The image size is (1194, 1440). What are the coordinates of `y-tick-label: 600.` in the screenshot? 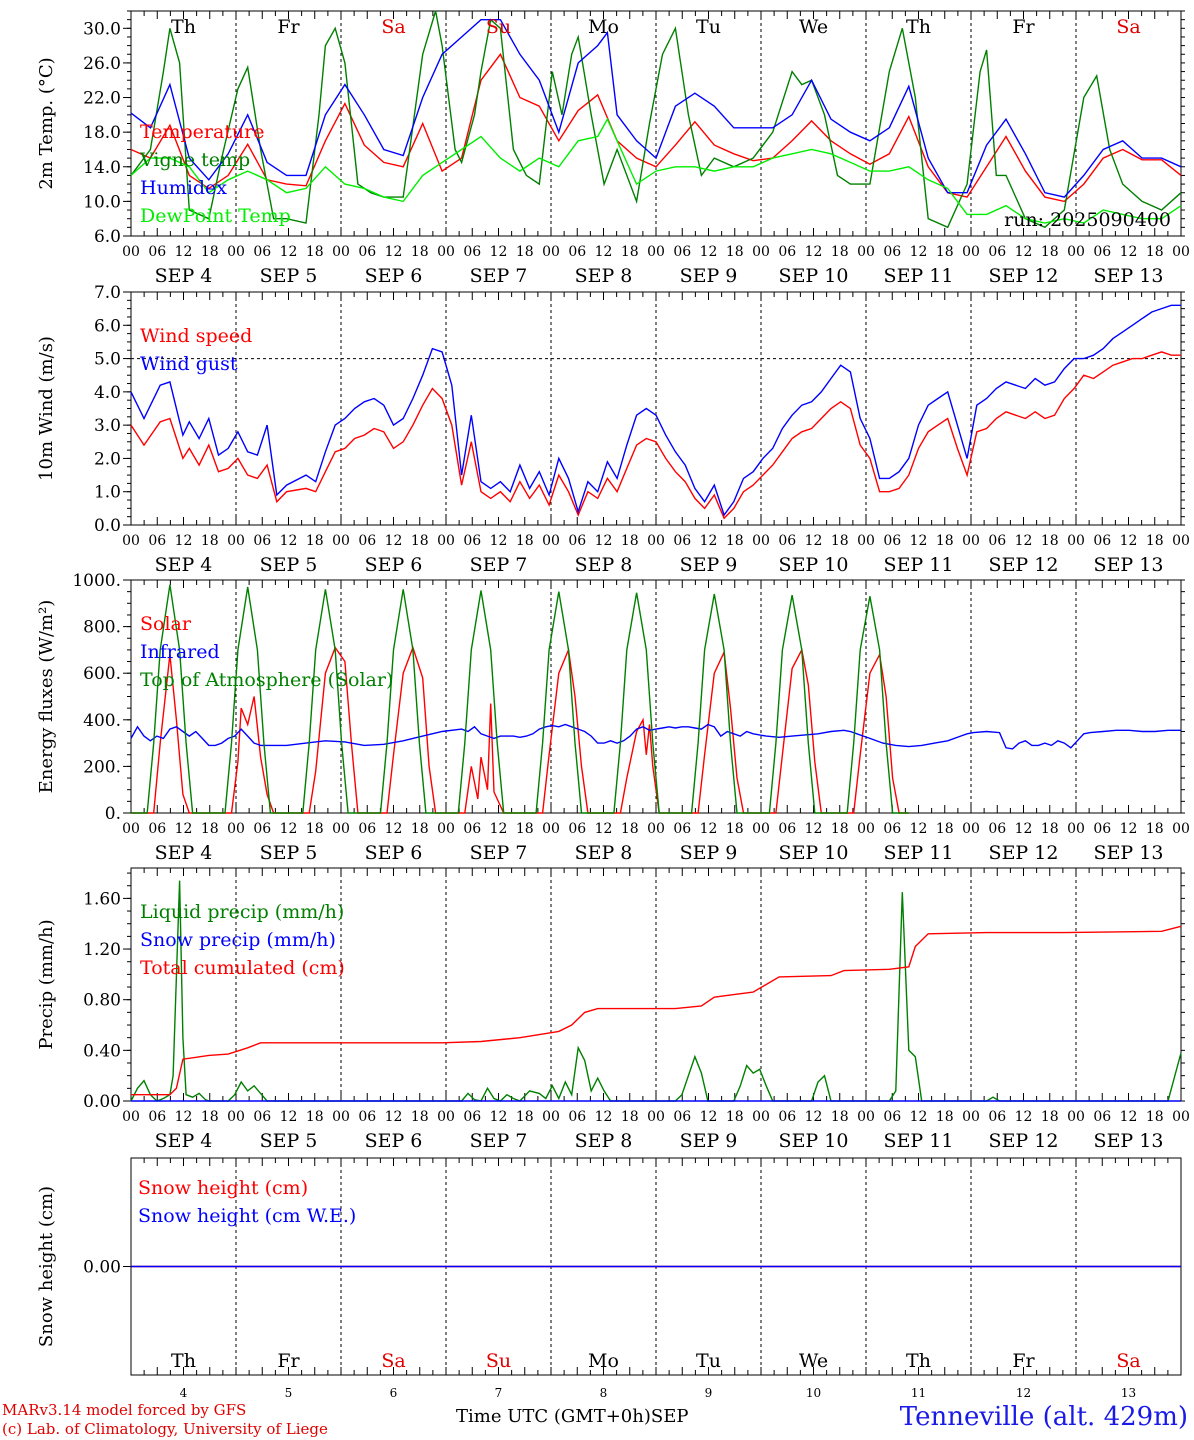 It's located at (102, 674).